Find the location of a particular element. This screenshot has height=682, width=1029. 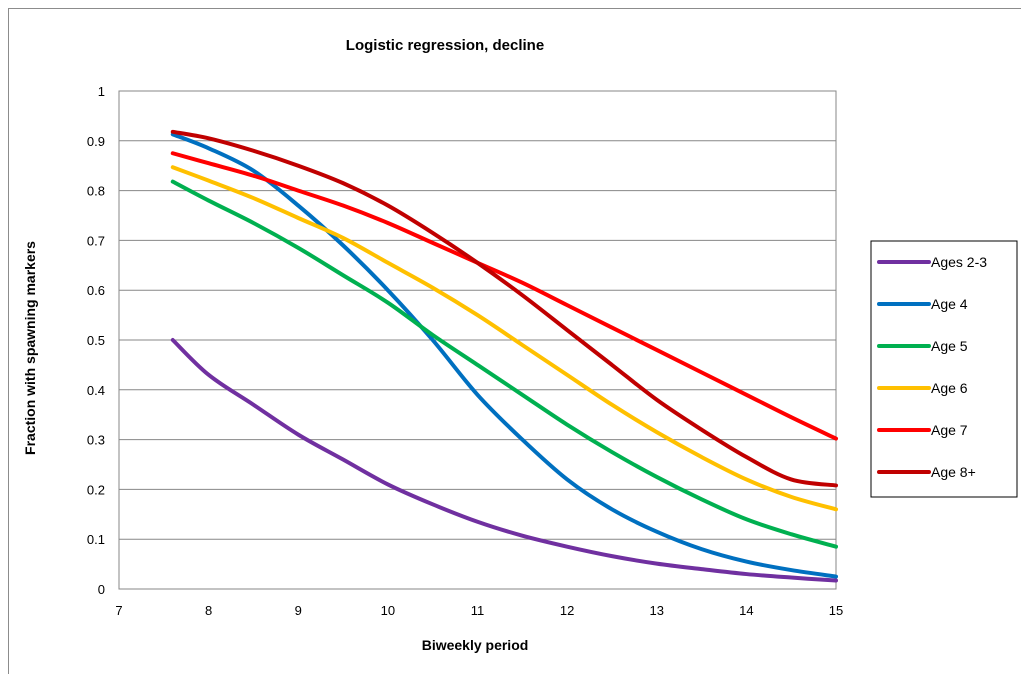

y-tick-label: 0.3 is located at coordinates (96, 440).